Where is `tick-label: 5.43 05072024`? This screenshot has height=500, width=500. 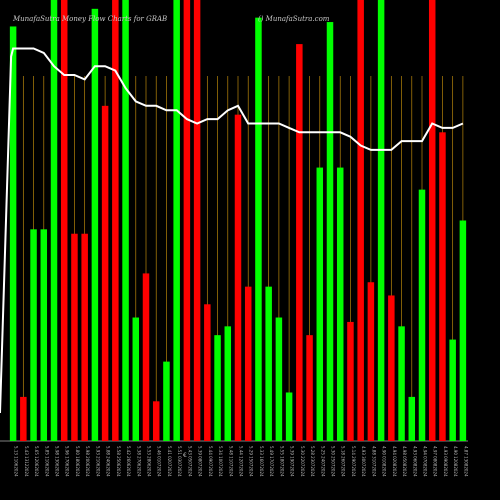
tick-label: 5.43 05072024 is located at coordinates (189, 461).